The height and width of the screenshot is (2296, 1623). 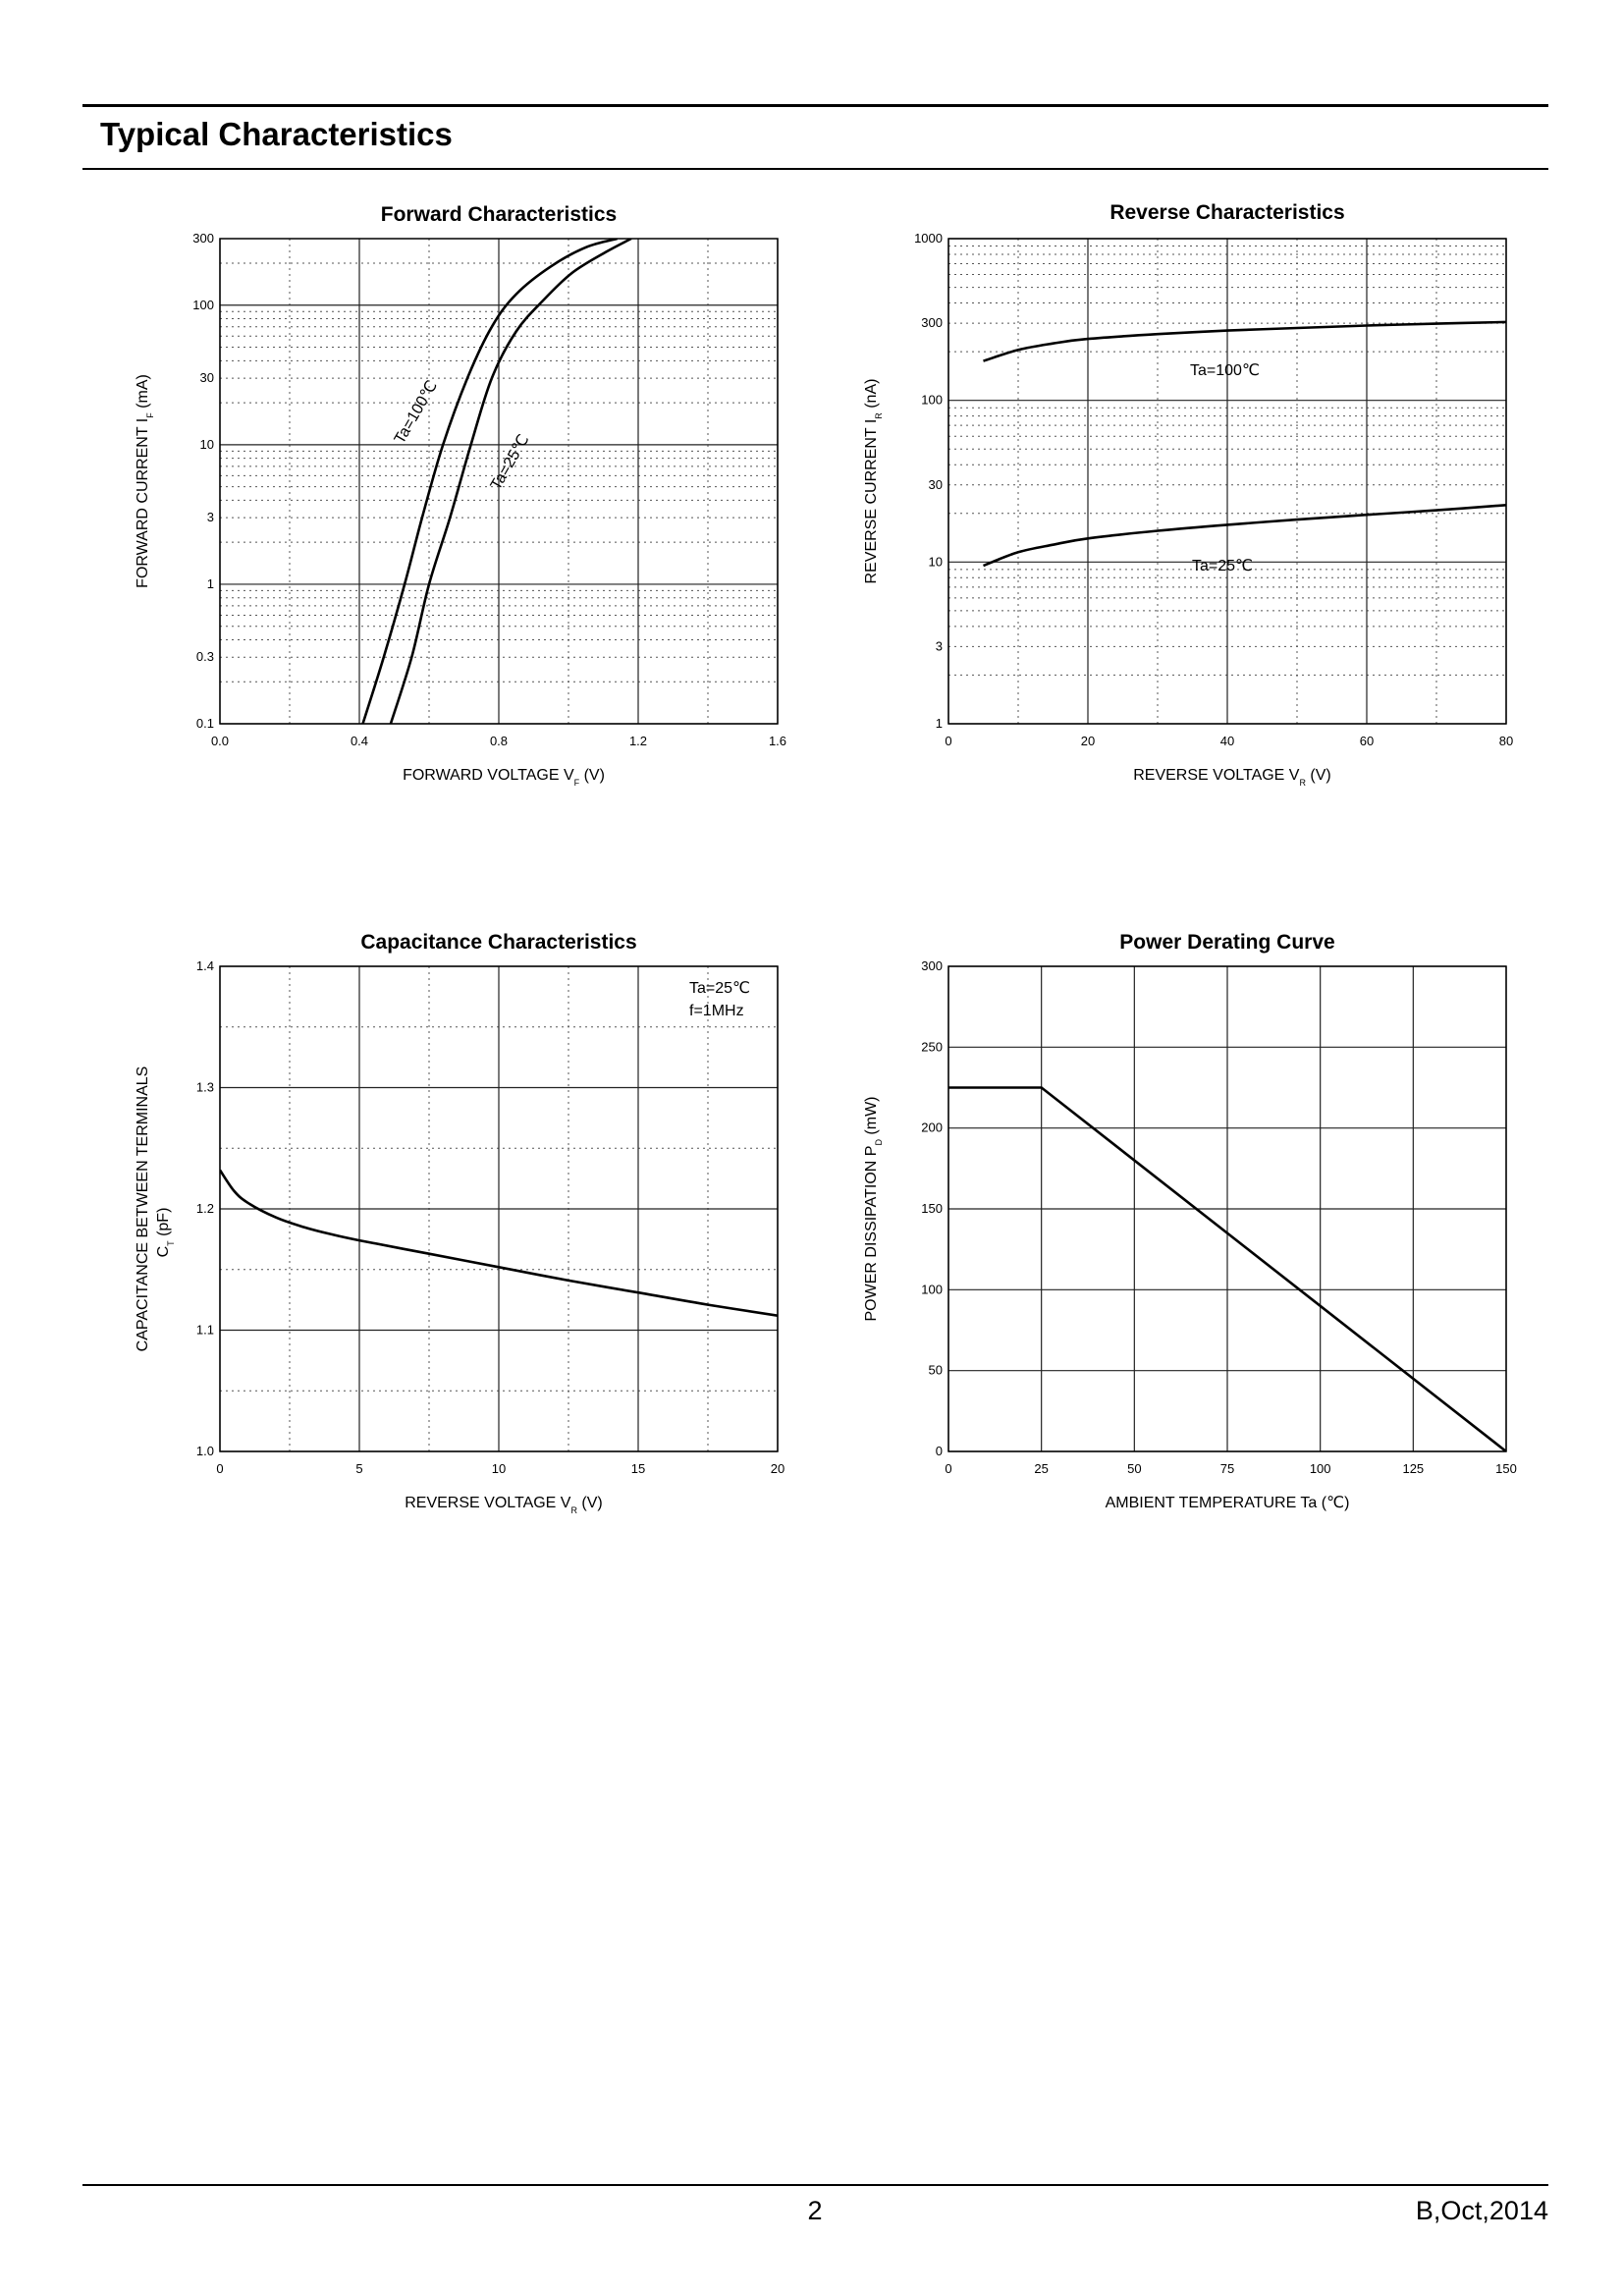 I want to click on x-tick-label: 125, so click(x=1413, y=1468).